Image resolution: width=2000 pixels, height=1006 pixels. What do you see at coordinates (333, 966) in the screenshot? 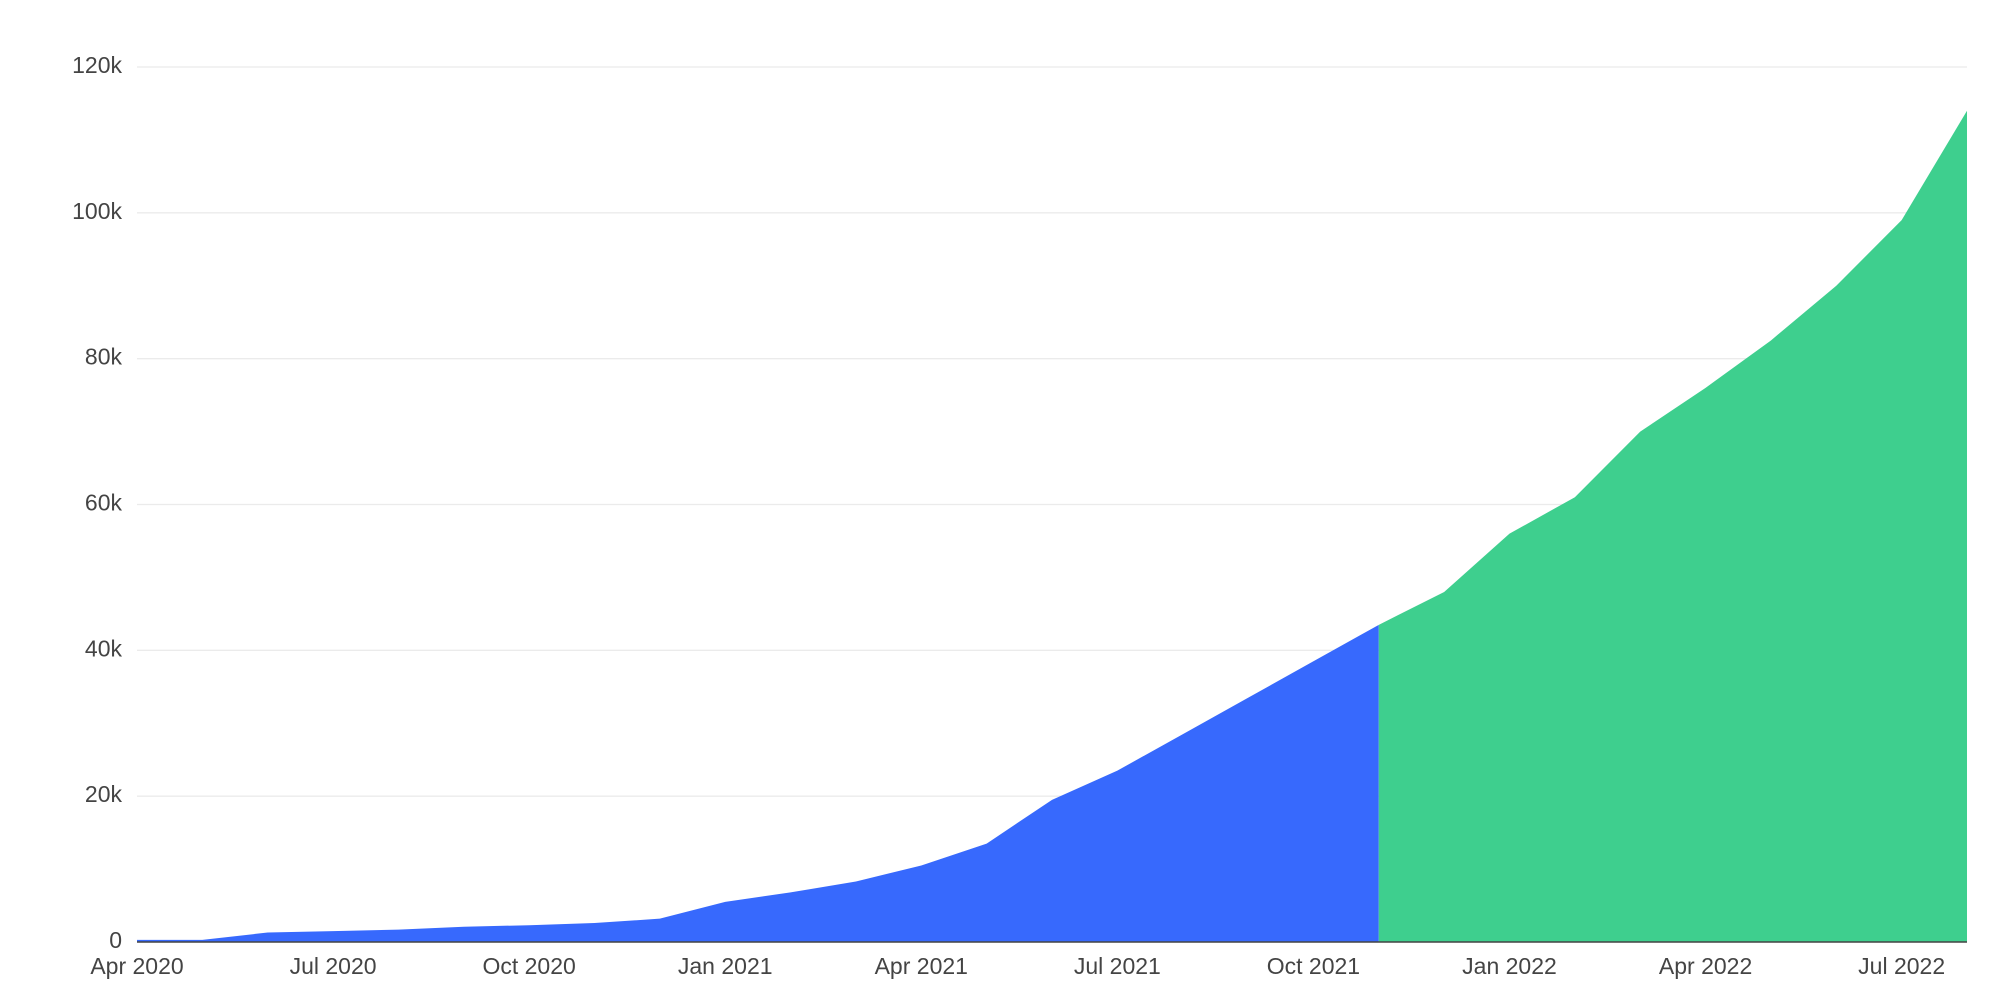
I see `x-tick-label: Jul 2020` at bounding box center [333, 966].